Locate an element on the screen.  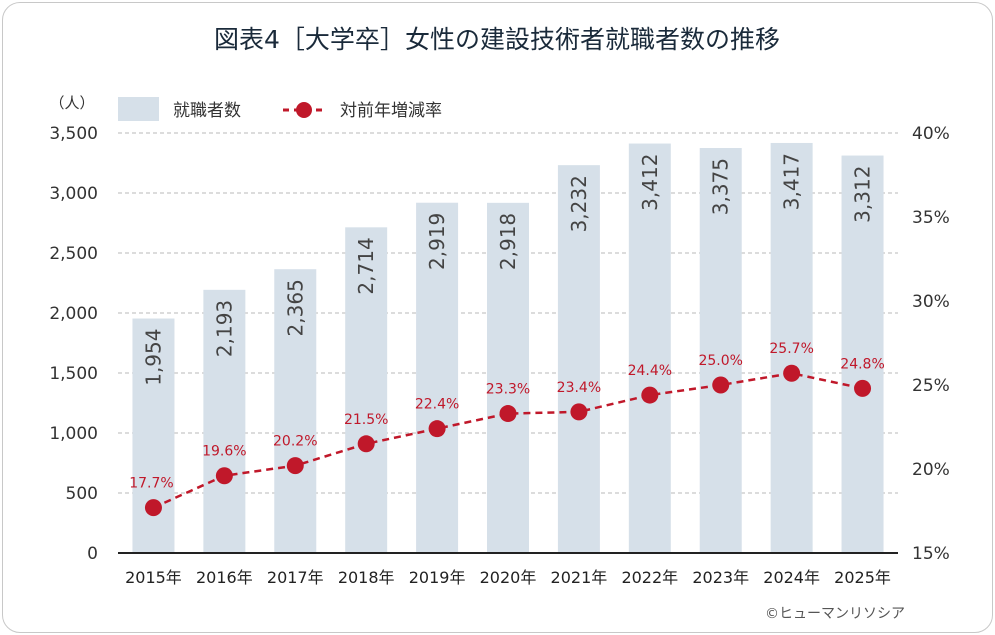
y-right-tick-label: 35% is located at coordinates (931, 218).